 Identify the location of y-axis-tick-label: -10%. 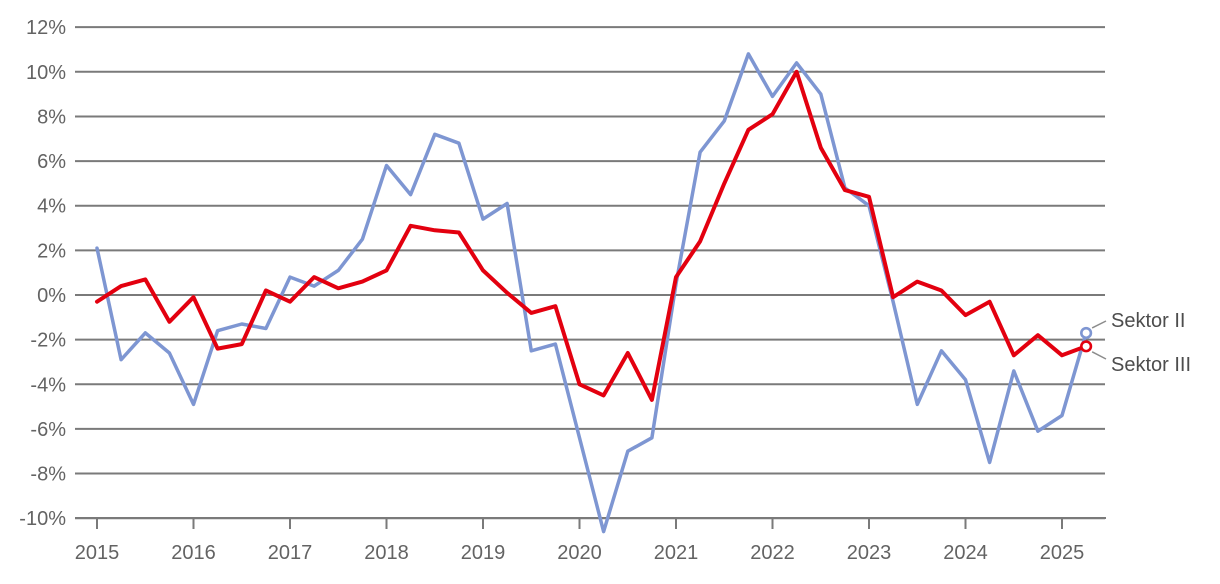
(42, 519).